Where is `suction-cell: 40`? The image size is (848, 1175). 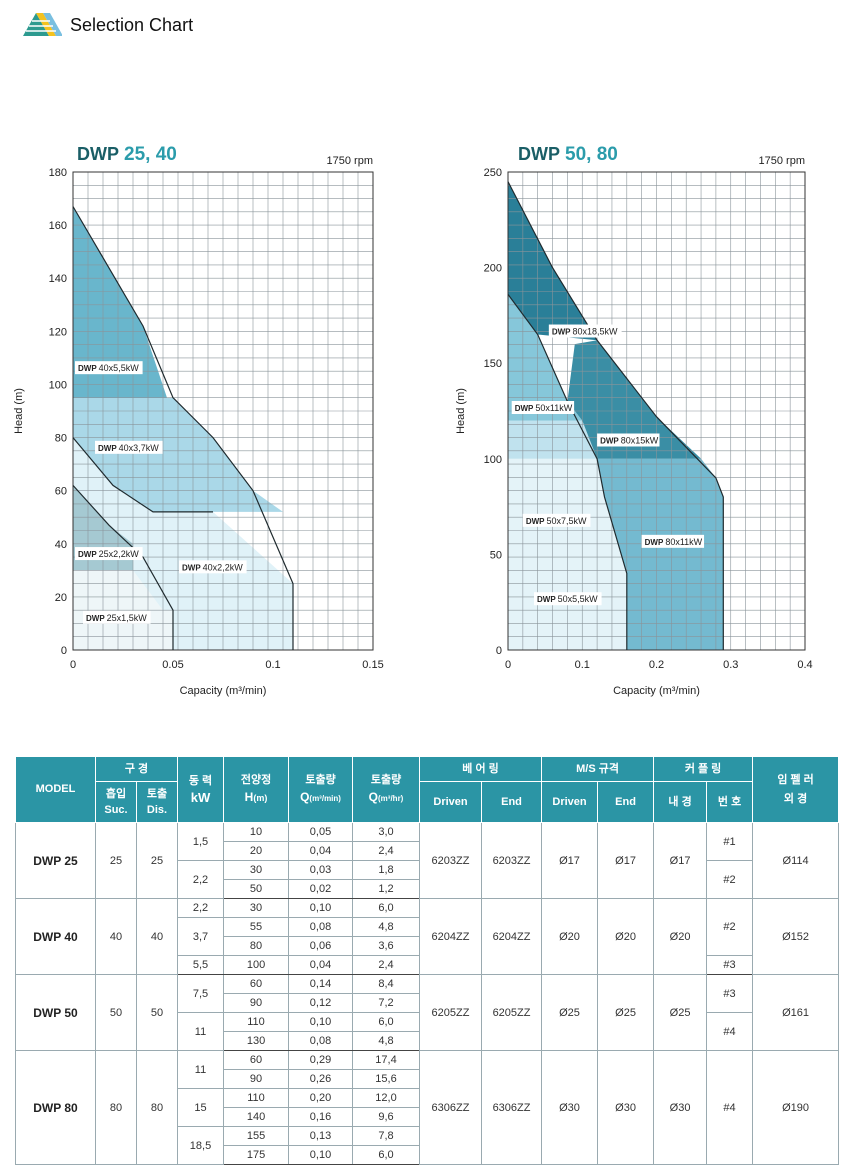 suction-cell: 40 is located at coordinates (116, 936).